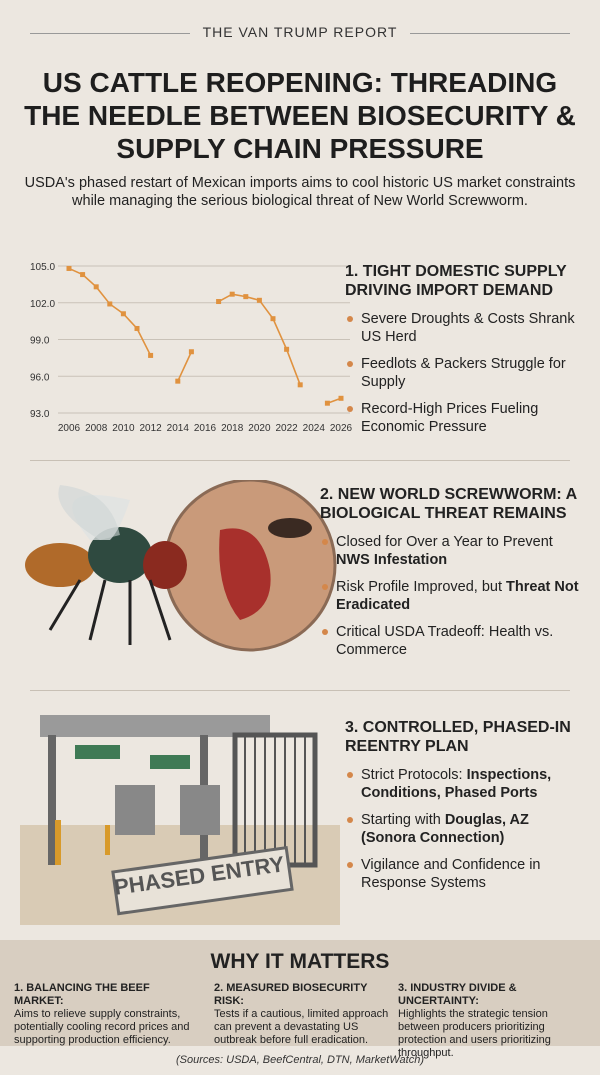  I want to click on y-tick-label: 102.0, so click(42, 304).